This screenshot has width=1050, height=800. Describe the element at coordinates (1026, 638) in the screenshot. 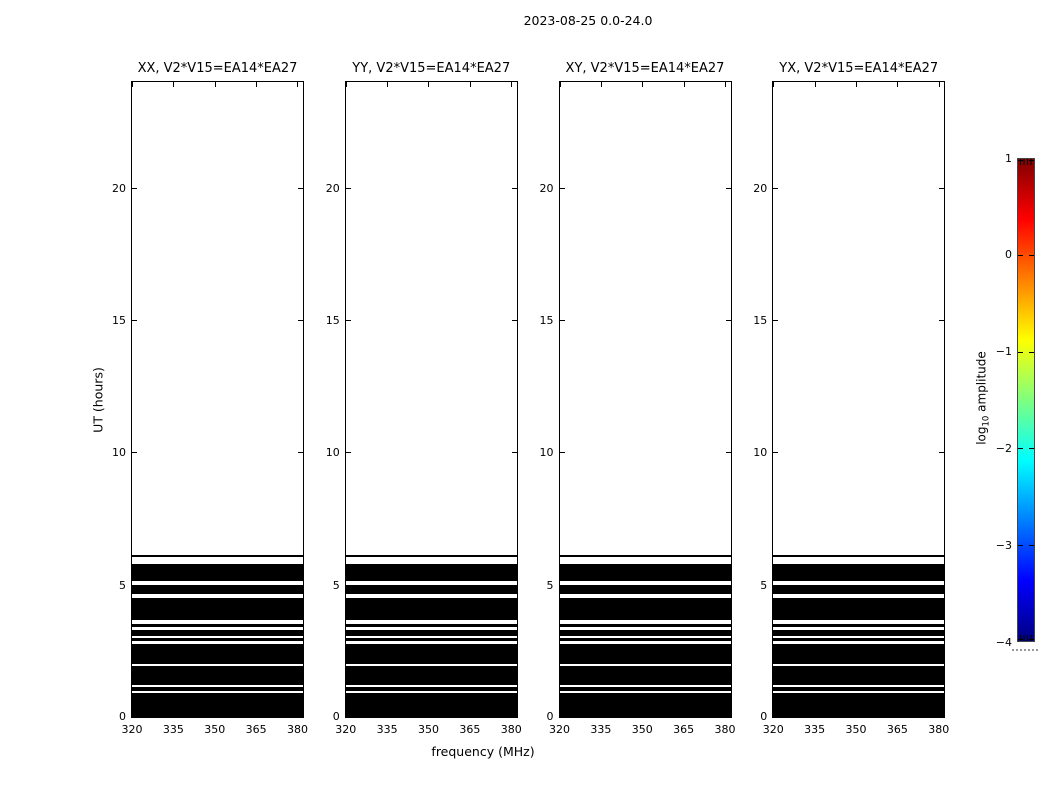

I see `colorbar-end-hatch` at that location.